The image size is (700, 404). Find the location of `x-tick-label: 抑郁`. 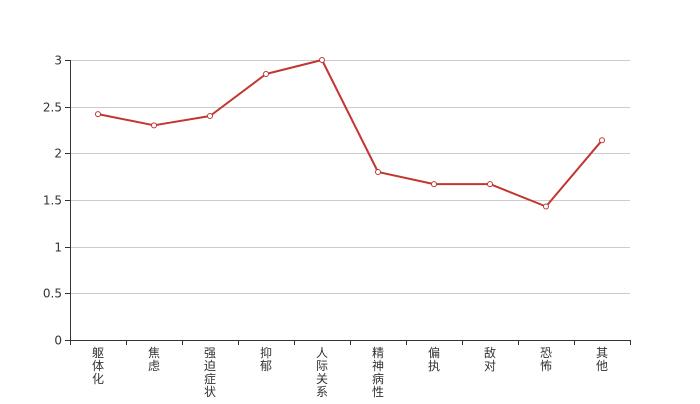

x-tick-label: 抑郁 is located at coordinates (266, 359).